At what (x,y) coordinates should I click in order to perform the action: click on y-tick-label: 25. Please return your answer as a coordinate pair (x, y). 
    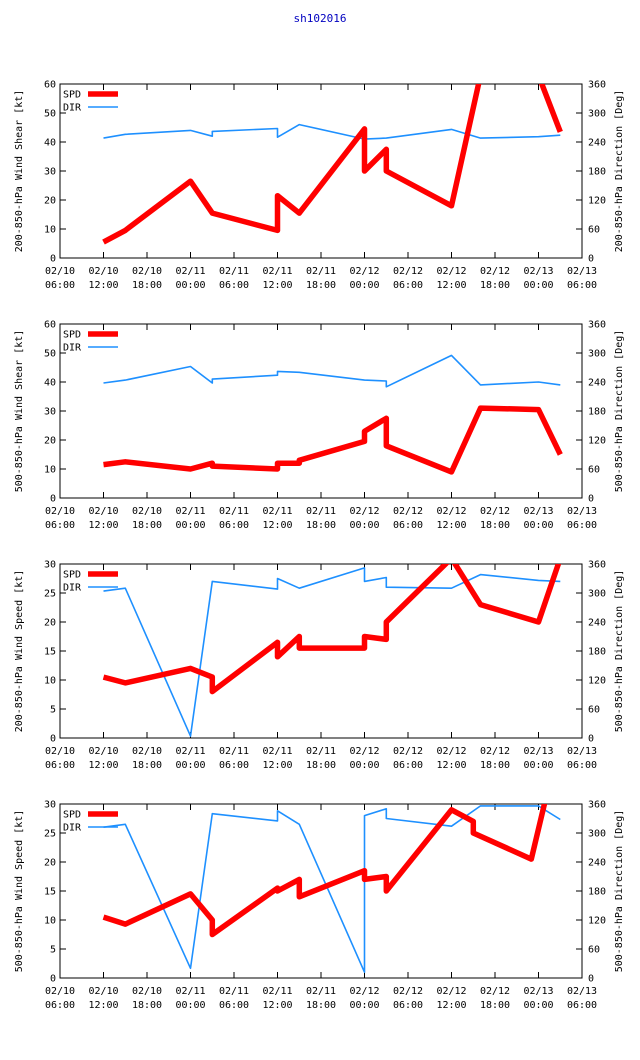
    Looking at the image, I should click on (50, 834).